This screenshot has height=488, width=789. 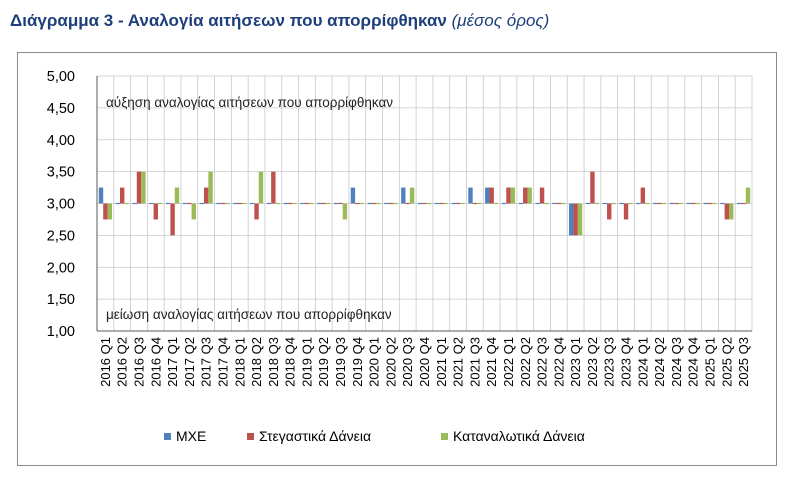 I want to click on x-tick-label: 2025 Q3, so click(x=743, y=362).